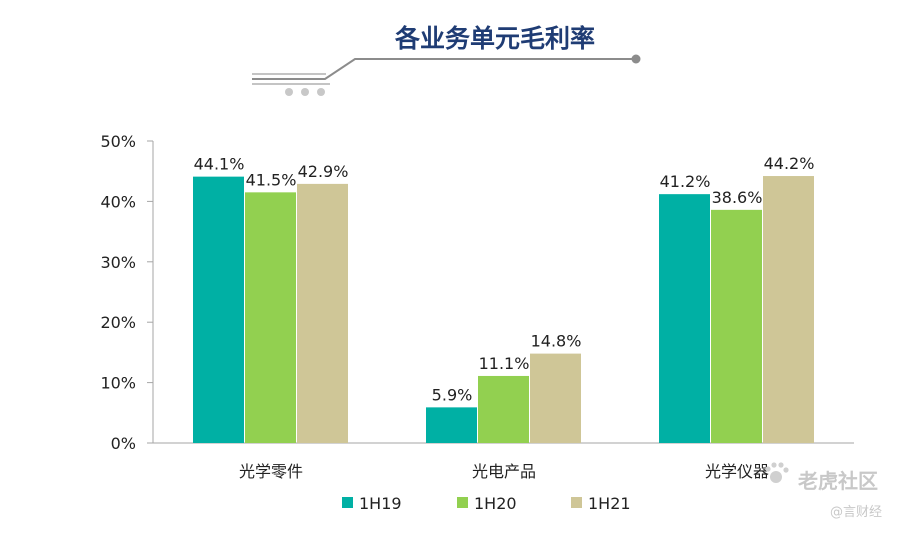 This screenshot has width=905, height=533. Describe the element at coordinates (789, 163) in the screenshot. I see `data-label: 44.2%` at that location.